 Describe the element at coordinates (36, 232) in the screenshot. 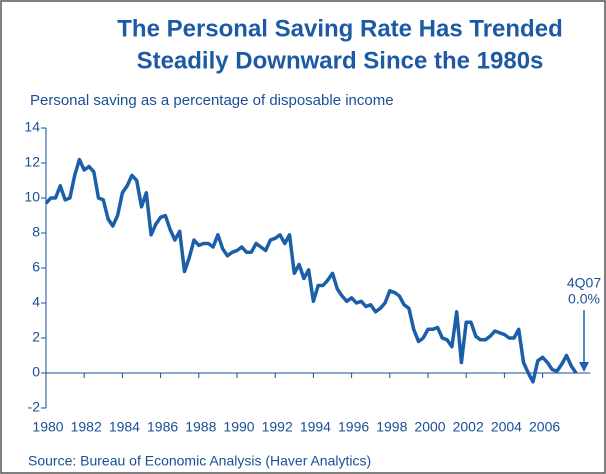

I see `y-tick-label: 8` at that location.